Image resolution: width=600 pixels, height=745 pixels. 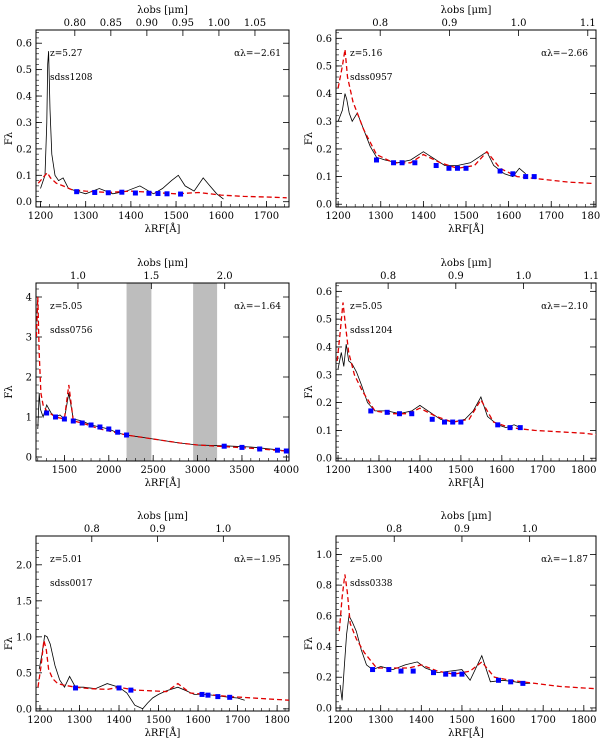 I want to click on top-tick-label: 1.05, so click(x=255, y=23).